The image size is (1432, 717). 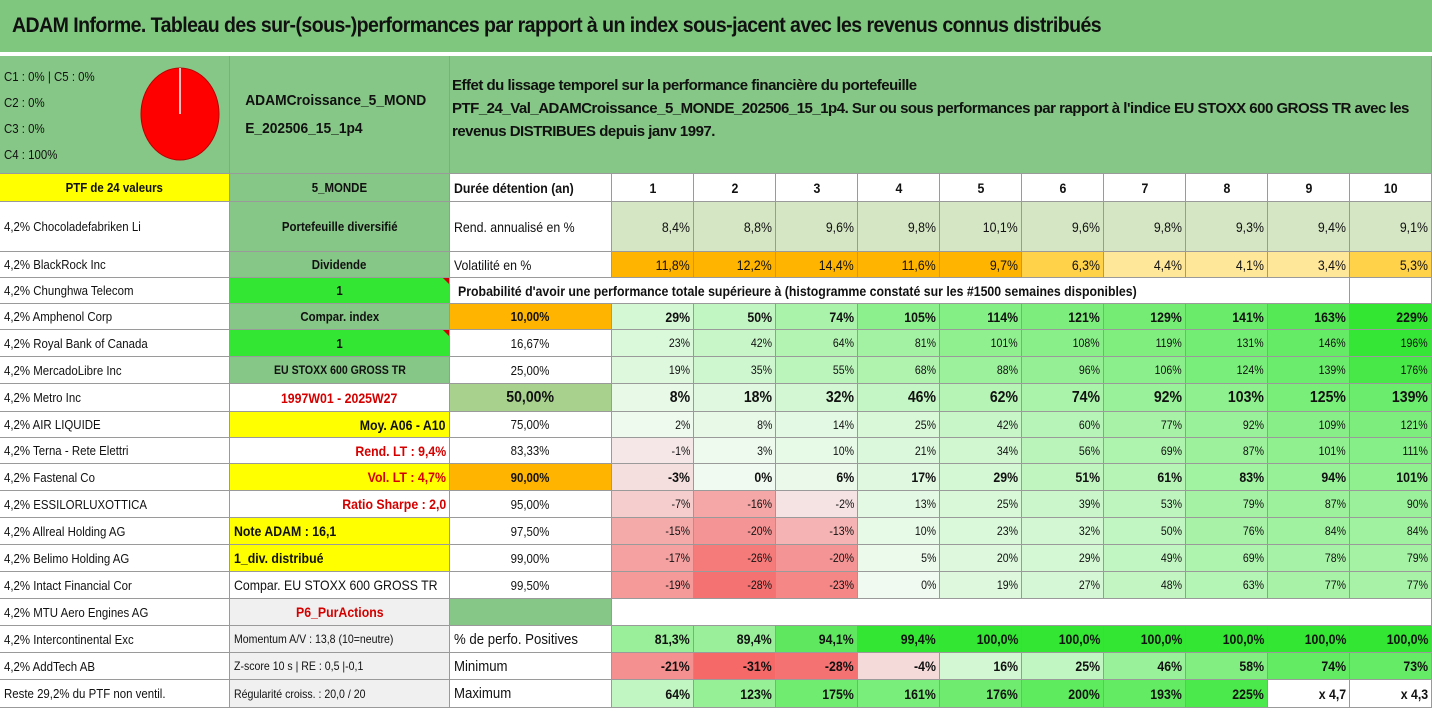 I want to click on prob-value: 94%, so click(x=1309, y=477).